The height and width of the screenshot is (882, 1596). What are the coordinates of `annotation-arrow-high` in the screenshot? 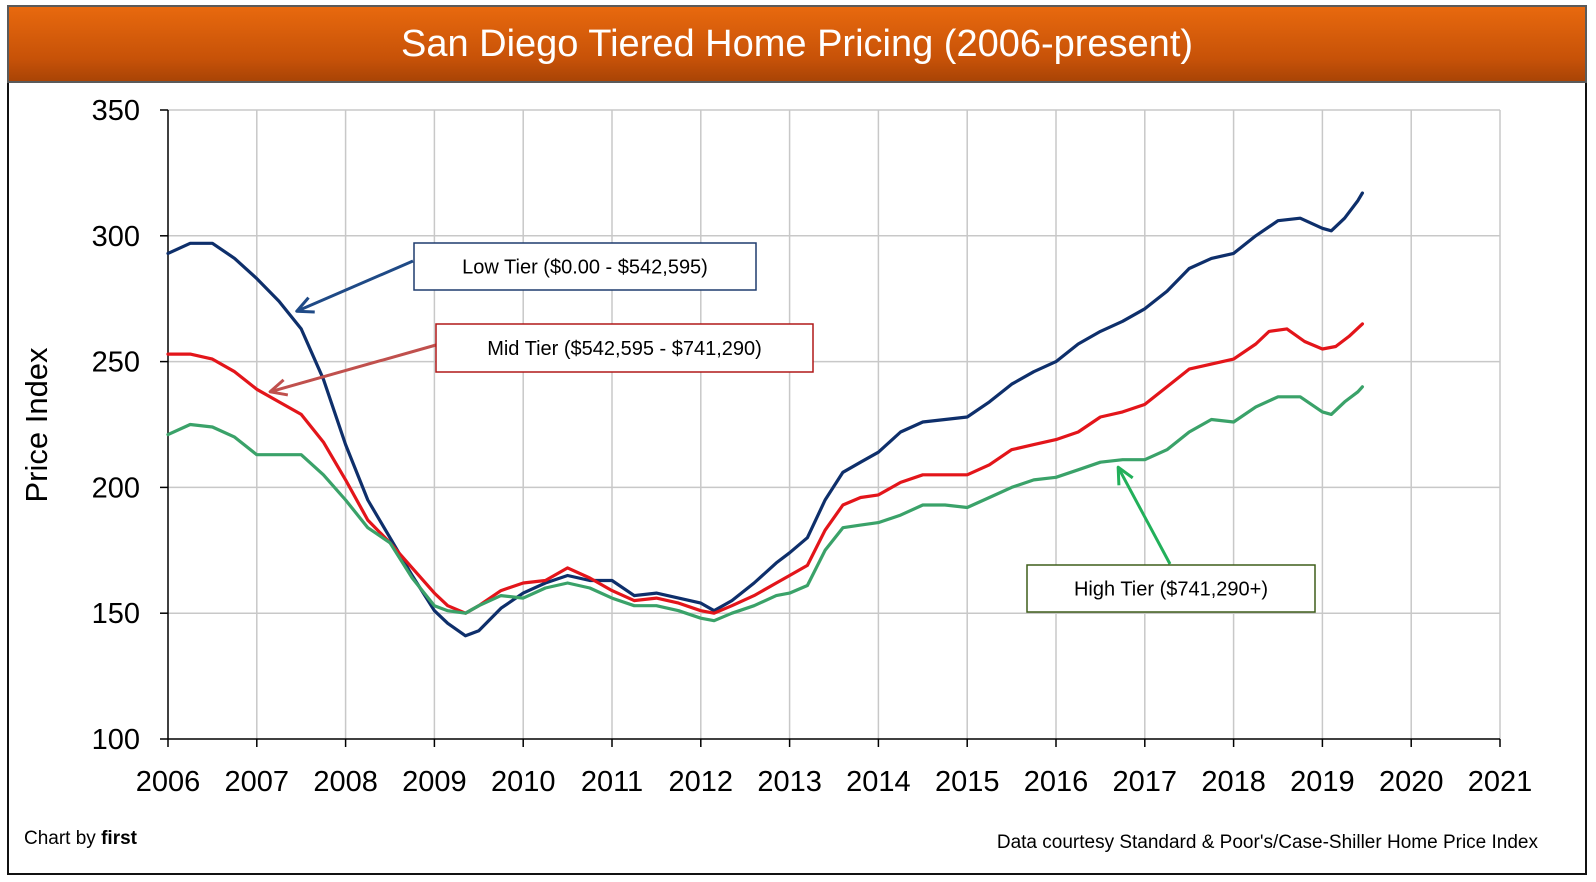 It's located at (1144, 515).